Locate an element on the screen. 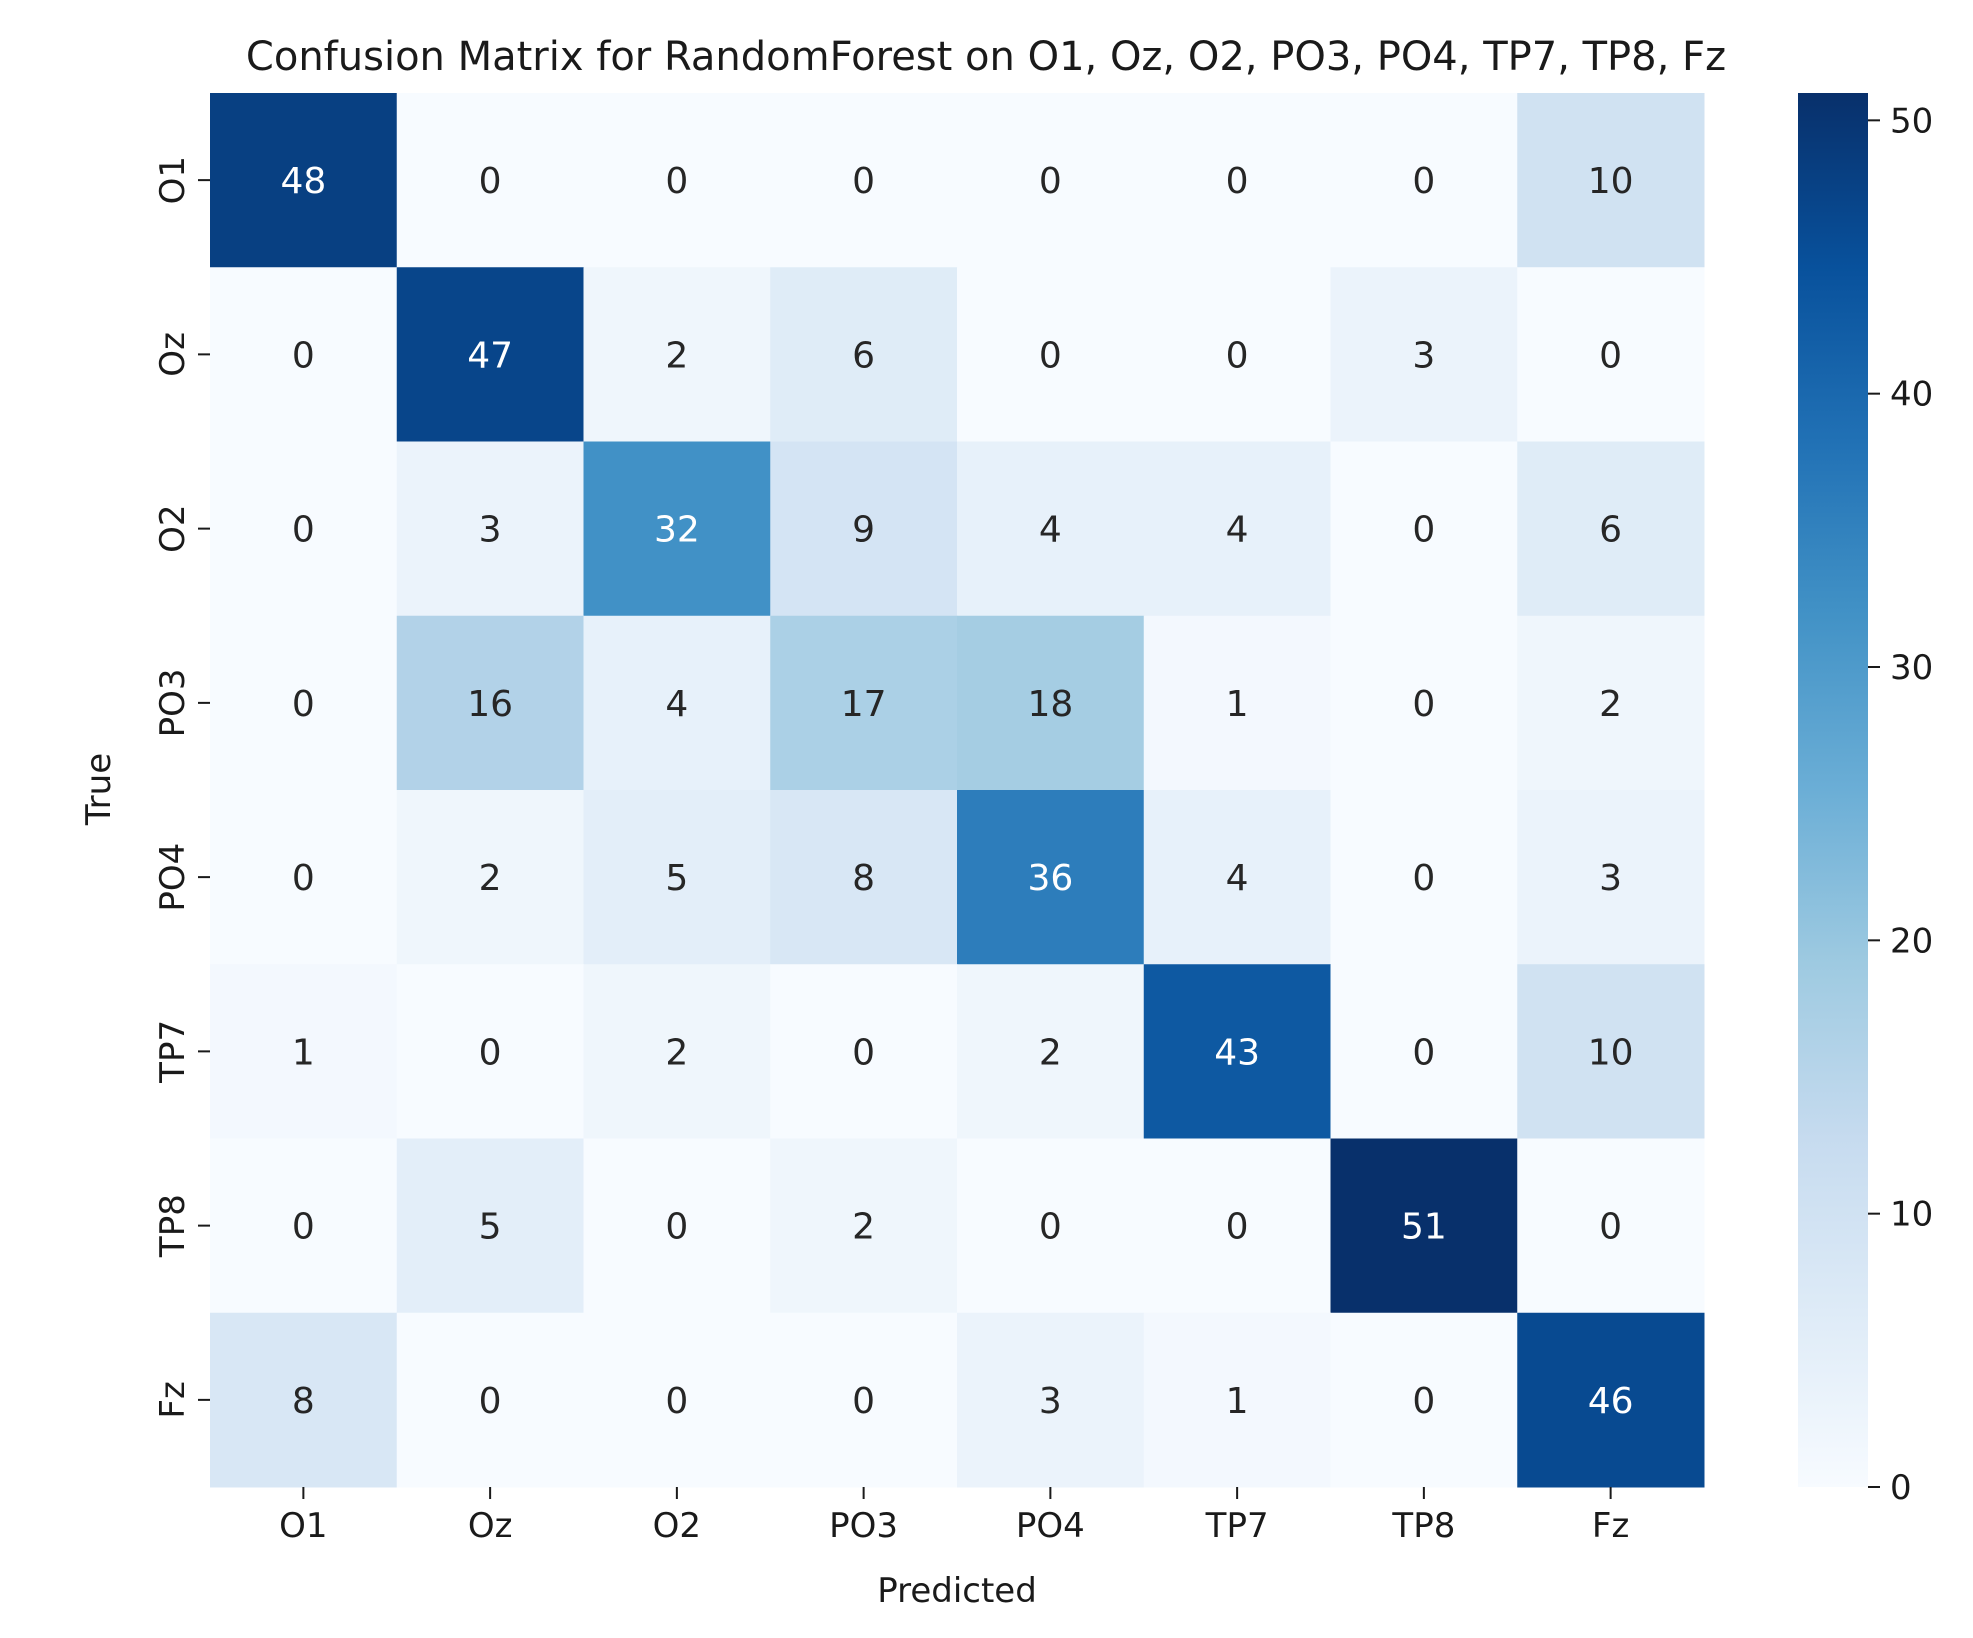 The width and height of the screenshot is (1973, 1638). cell-value-label: 17 is located at coordinates (864, 704).